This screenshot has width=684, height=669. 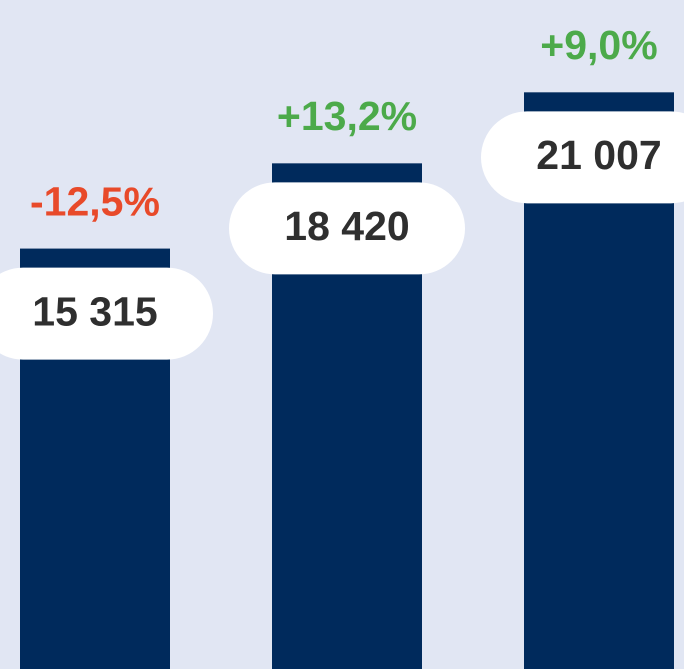 What do you see at coordinates (95, 201) in the screenshot?
I see `change-label: -12,5%` at bounding box center [95, 201].